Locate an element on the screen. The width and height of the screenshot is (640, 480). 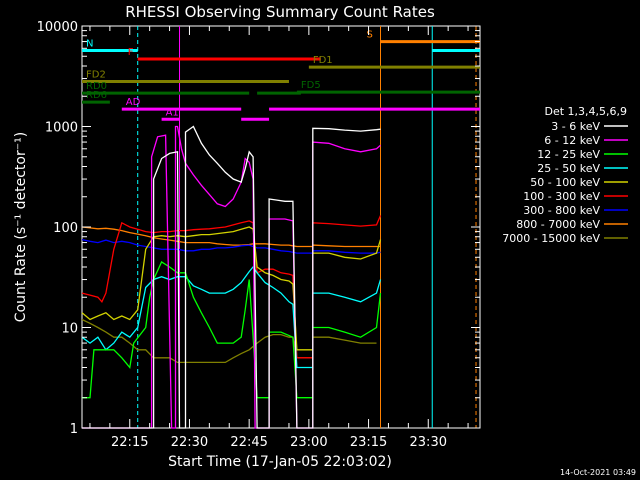
flag-bar-label: FD5 is located at coordinates (311, 85).